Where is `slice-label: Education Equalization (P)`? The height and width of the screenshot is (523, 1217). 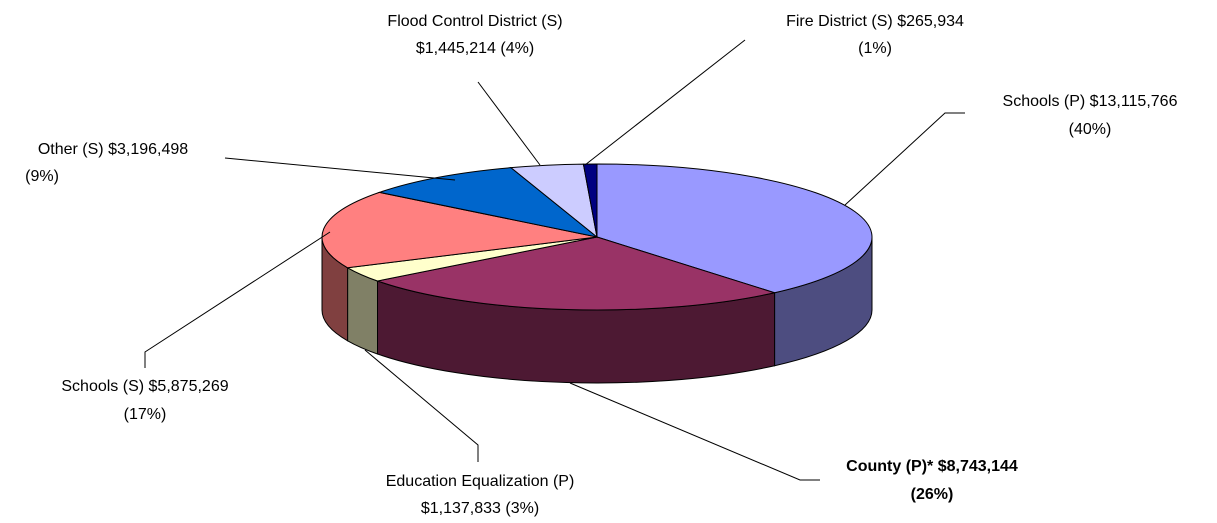 slice-label: Education Equalization (P) is located at coordinates (480, 481).